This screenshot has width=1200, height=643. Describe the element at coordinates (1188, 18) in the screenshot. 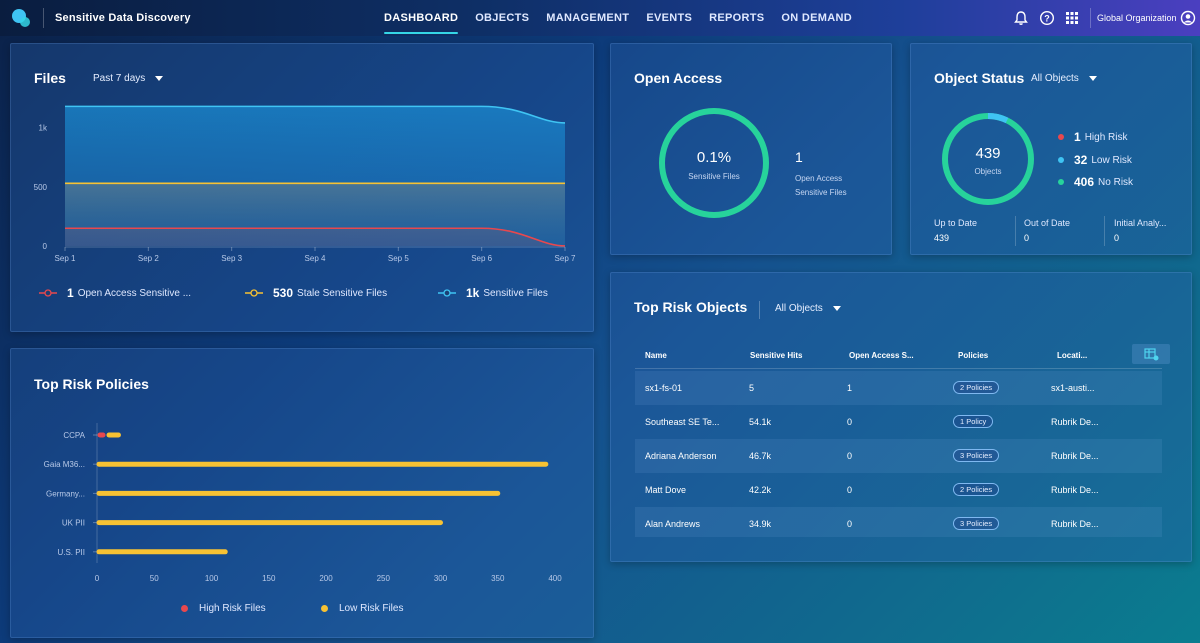

I see `user-icon` at that location.